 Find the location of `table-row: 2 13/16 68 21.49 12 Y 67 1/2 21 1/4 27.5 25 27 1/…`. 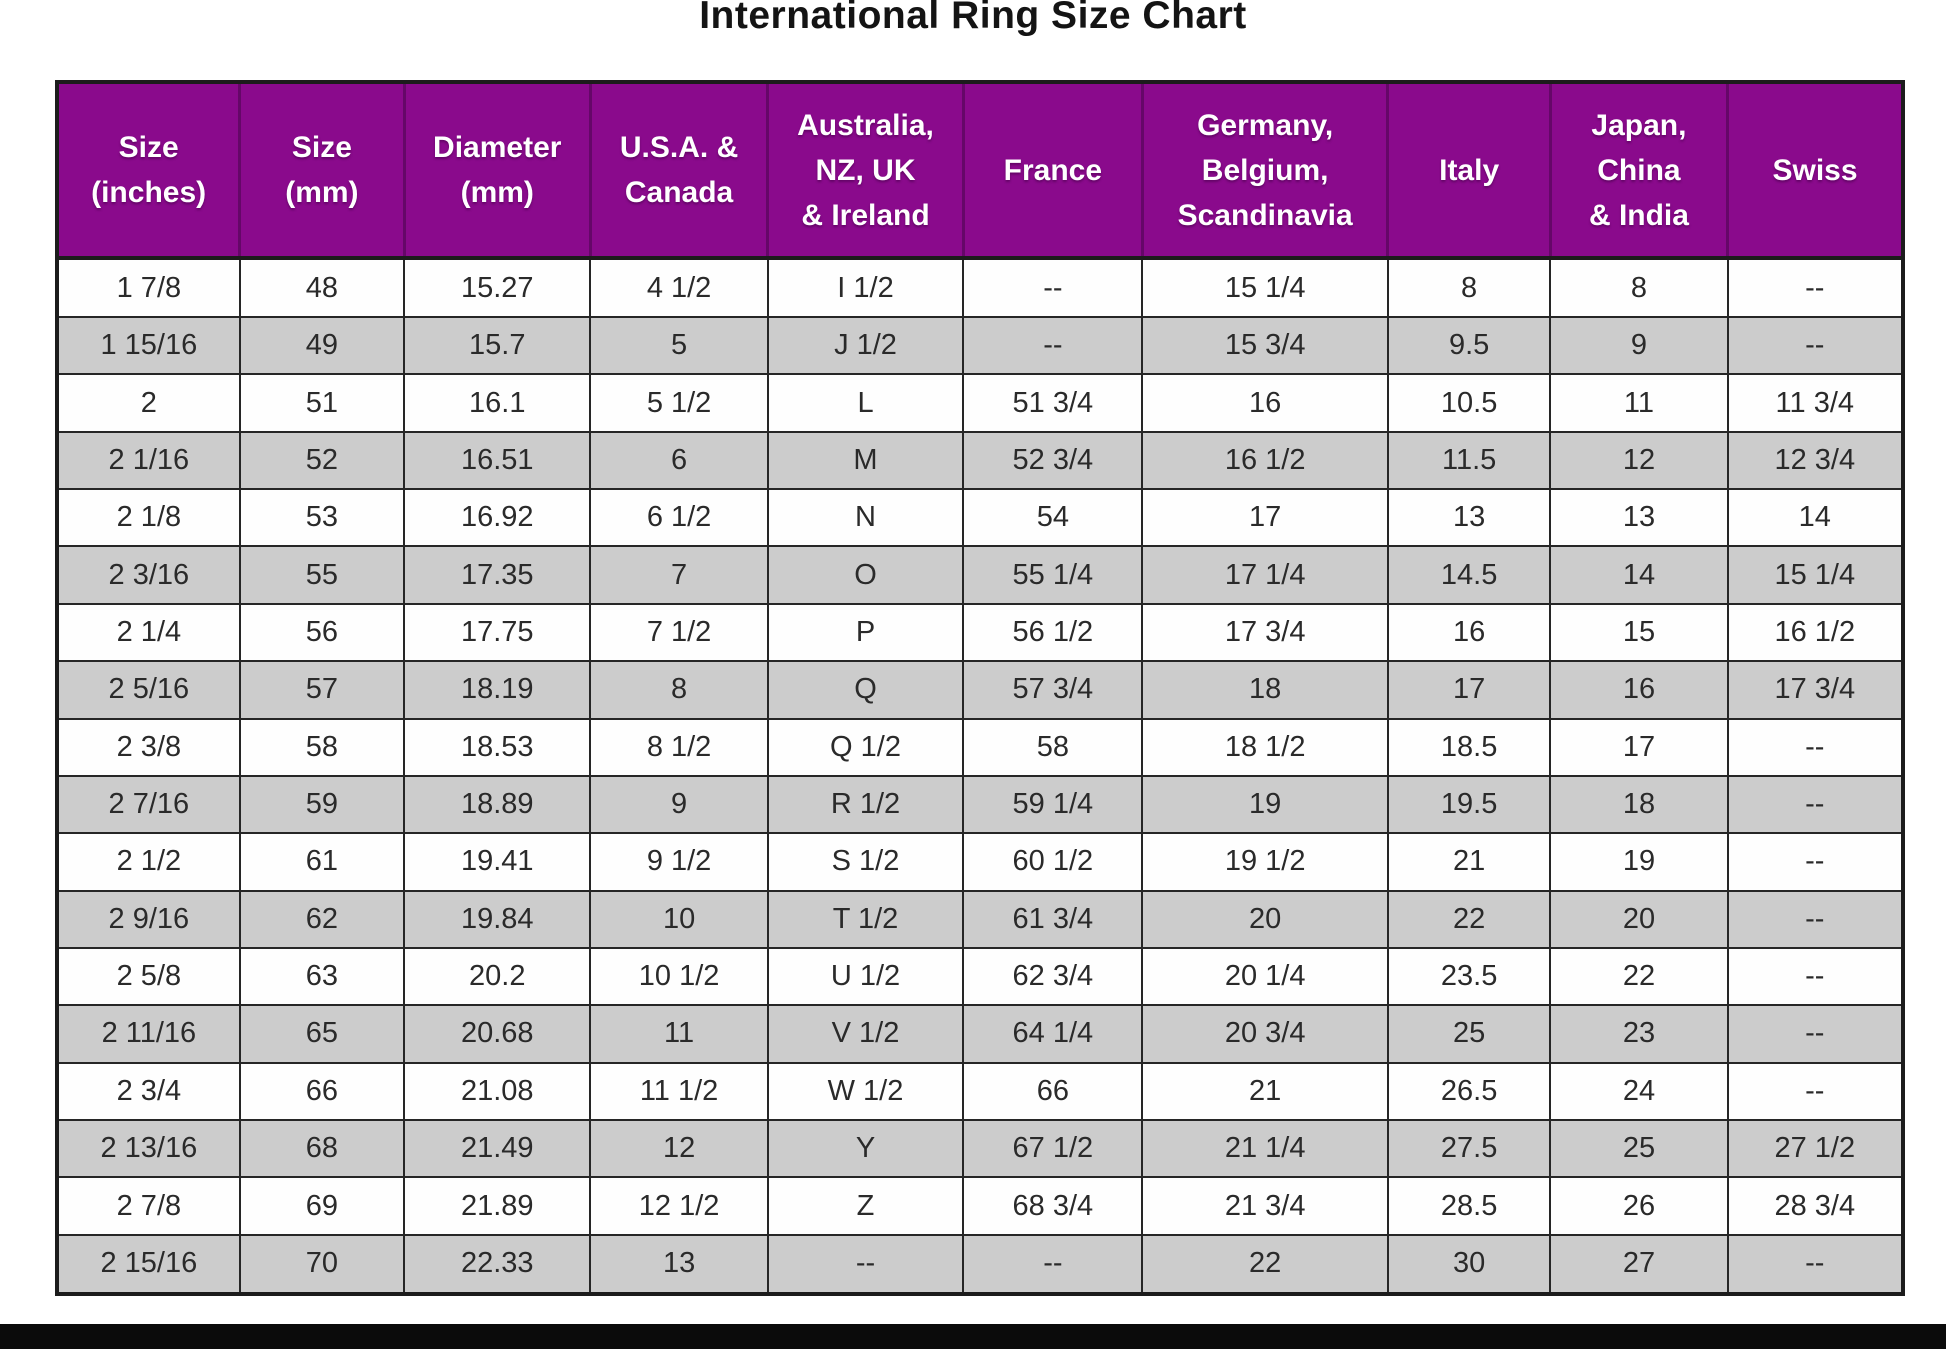

table-row: 2 13/16 68 21.49 12 Y 67 1/2 21 1/4 27.5 25 27 1/… is located at coordinates (980, 1149).